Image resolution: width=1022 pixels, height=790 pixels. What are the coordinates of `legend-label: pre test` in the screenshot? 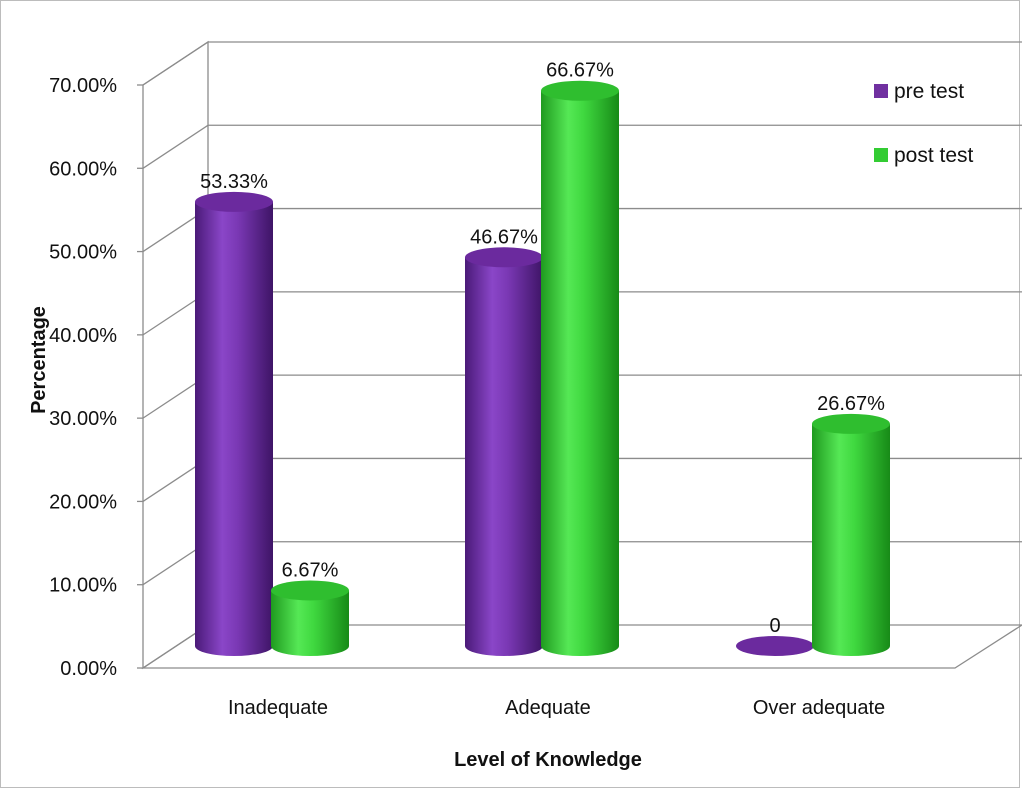 It's located at (929, 91).